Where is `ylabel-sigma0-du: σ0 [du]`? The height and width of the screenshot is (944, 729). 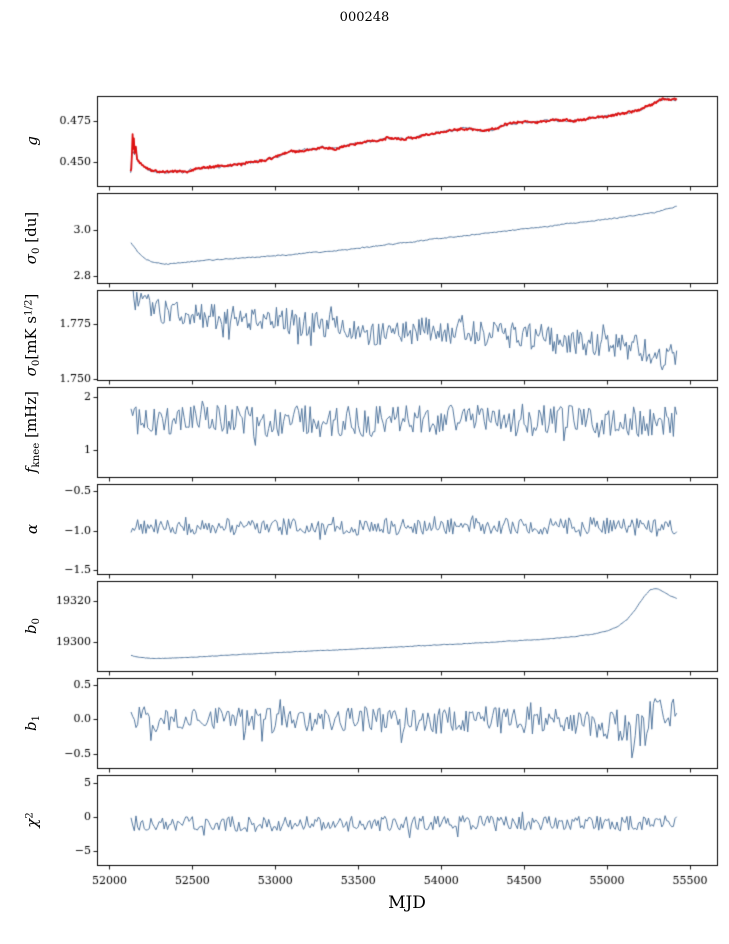
ylabel-sigma0-du: σ0 [du] is located at coordinates (28, 240).